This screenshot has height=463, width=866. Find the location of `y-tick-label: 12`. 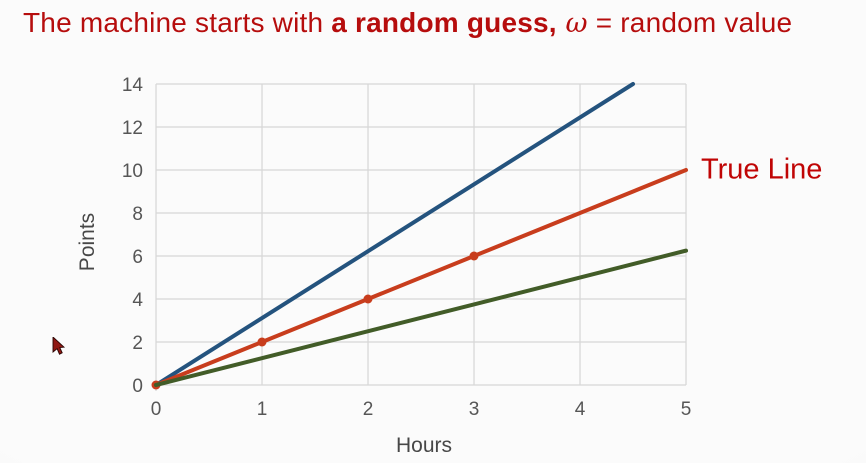

y-tick-label: 12 is located at coordinates (132, 128).